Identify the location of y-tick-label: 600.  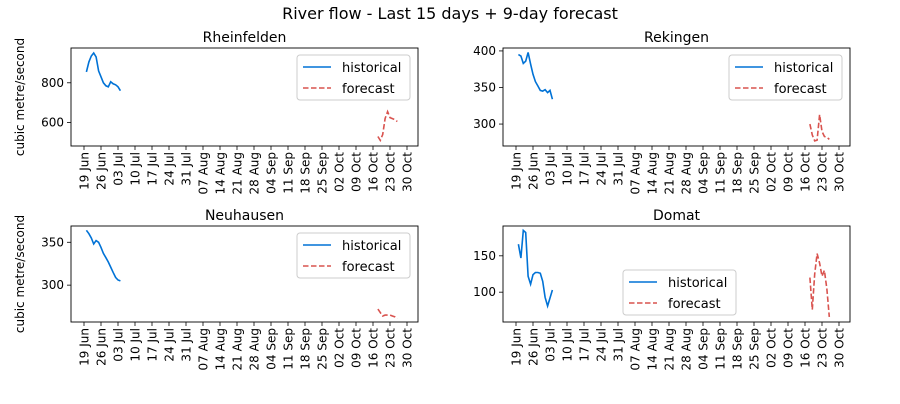
(52, 123).